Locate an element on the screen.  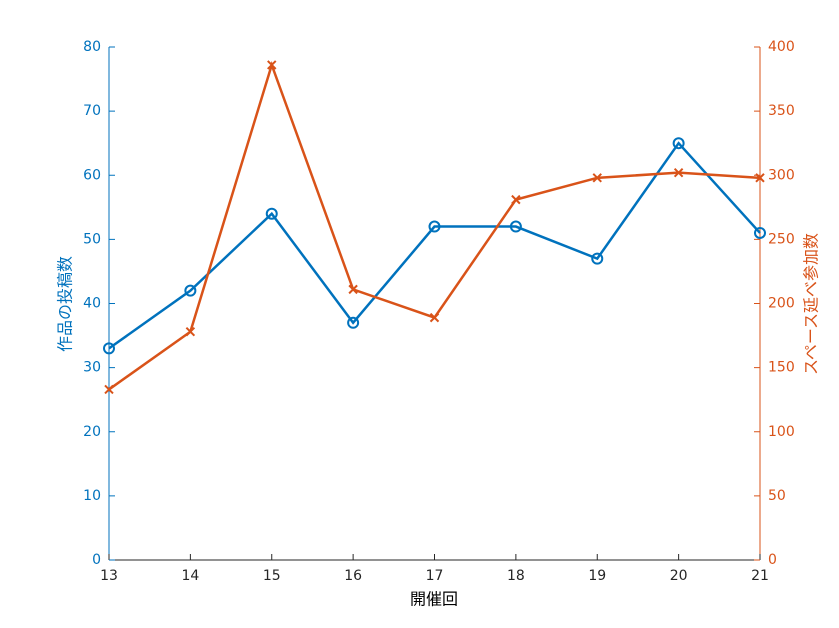
y-tick-label: 50 is located at coordinates (92, 239).